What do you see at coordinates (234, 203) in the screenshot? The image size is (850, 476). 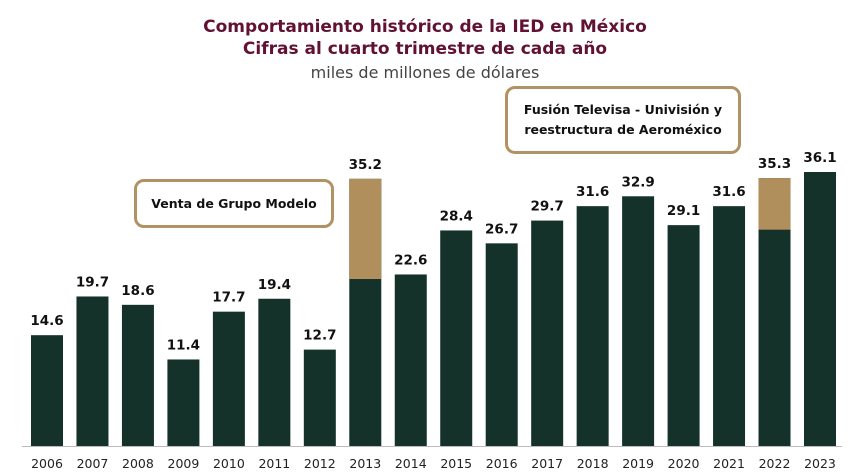 I see `annotation-grupo-modelo: Venta de Grupo Modelo` at bounding box center [234, 203].